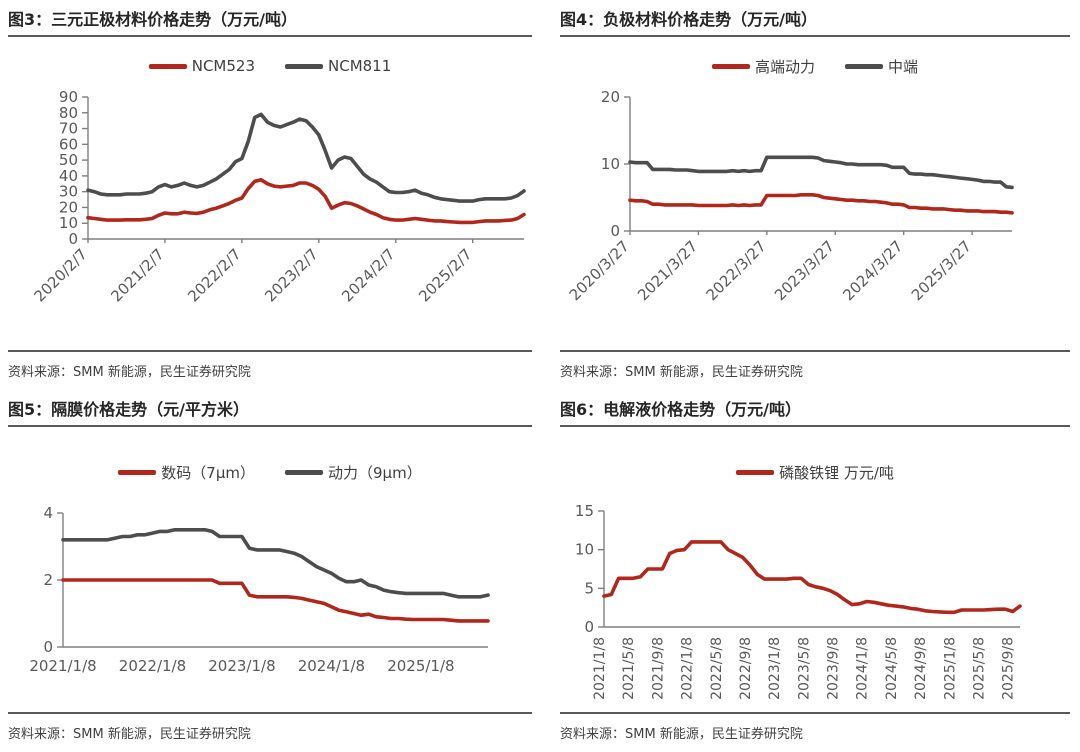  I want to click on series-line-动力（9μm）, so click(275, 563).